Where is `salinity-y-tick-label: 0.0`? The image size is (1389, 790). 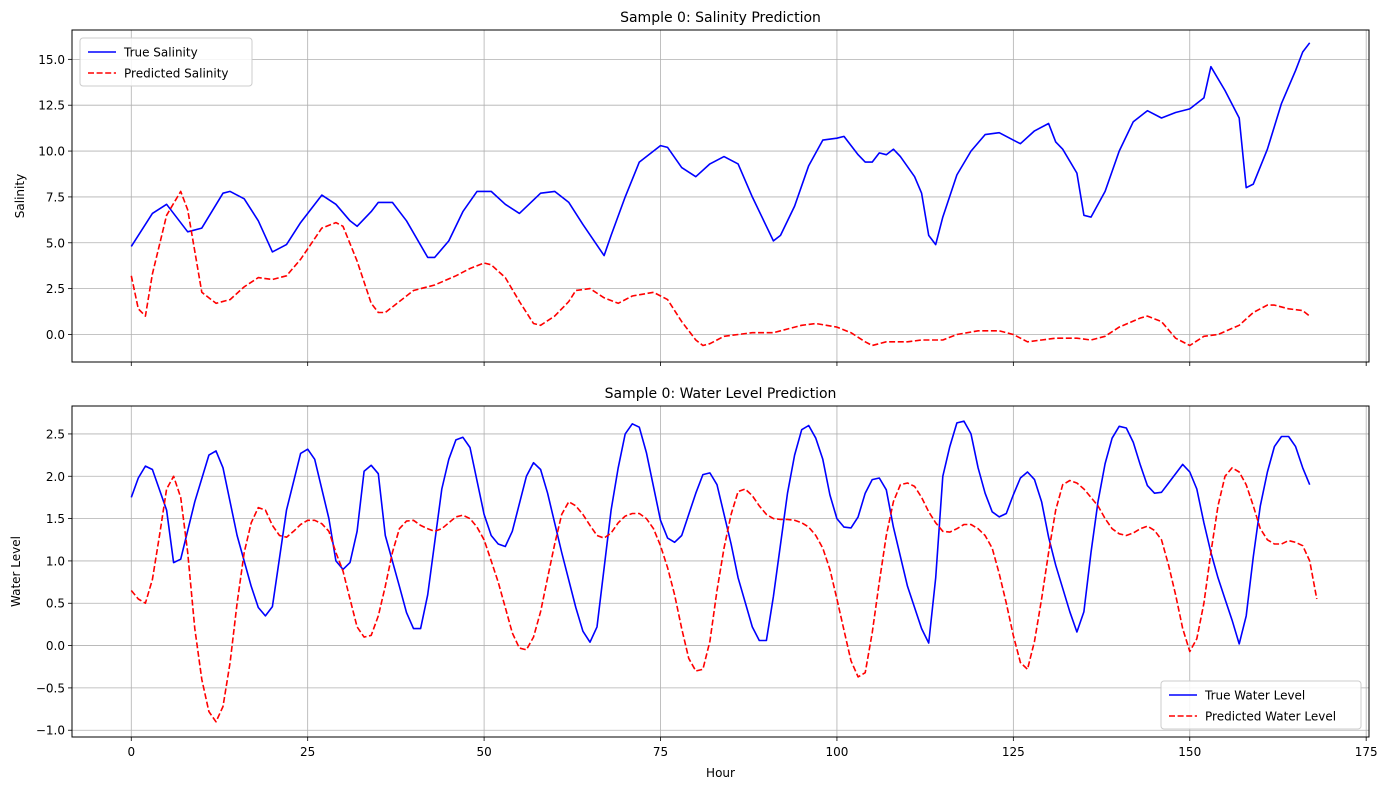
salinity-y-tick-label: 0.0 is located at coordinates (55, 335).